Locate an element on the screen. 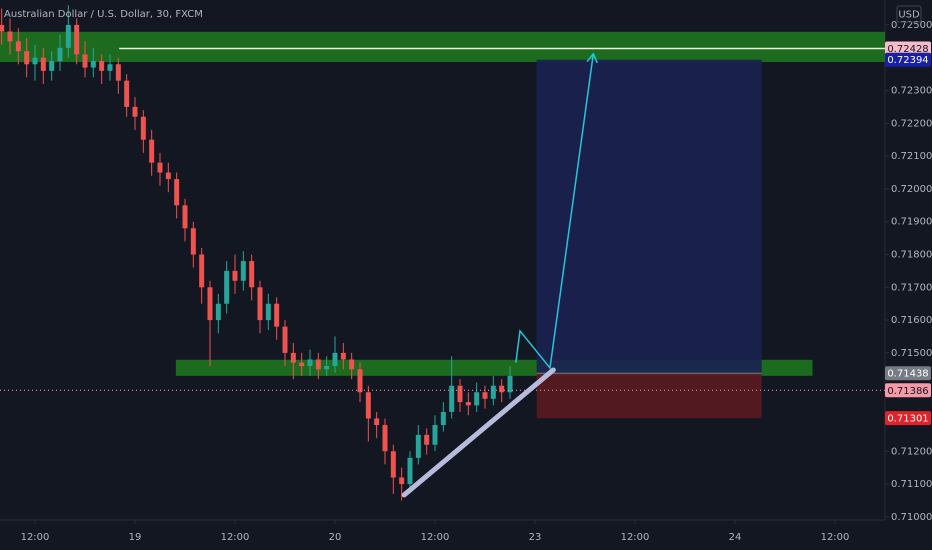 This screenshot has width=932, height=550. y-tick-label: 0.71600 is located at coordinates (911, 320).